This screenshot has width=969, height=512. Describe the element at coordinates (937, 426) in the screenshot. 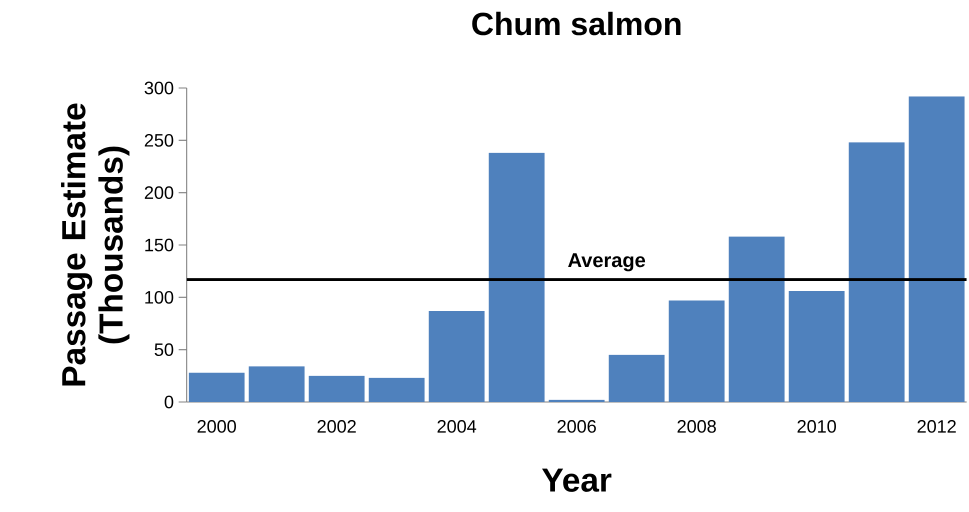

I see `x-tick-label: 2012` at that location.